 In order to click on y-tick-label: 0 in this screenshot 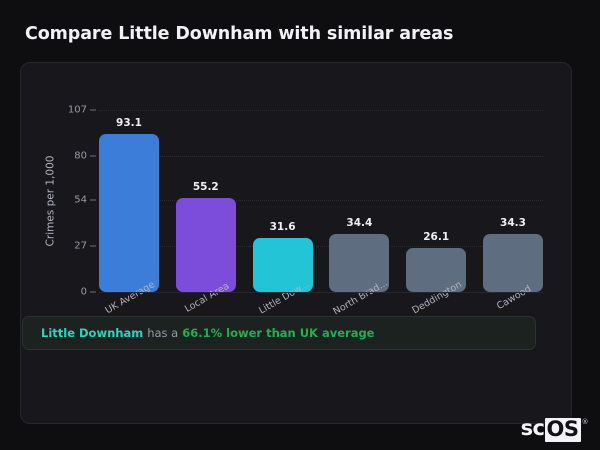, I will do `click(83, 292)`.